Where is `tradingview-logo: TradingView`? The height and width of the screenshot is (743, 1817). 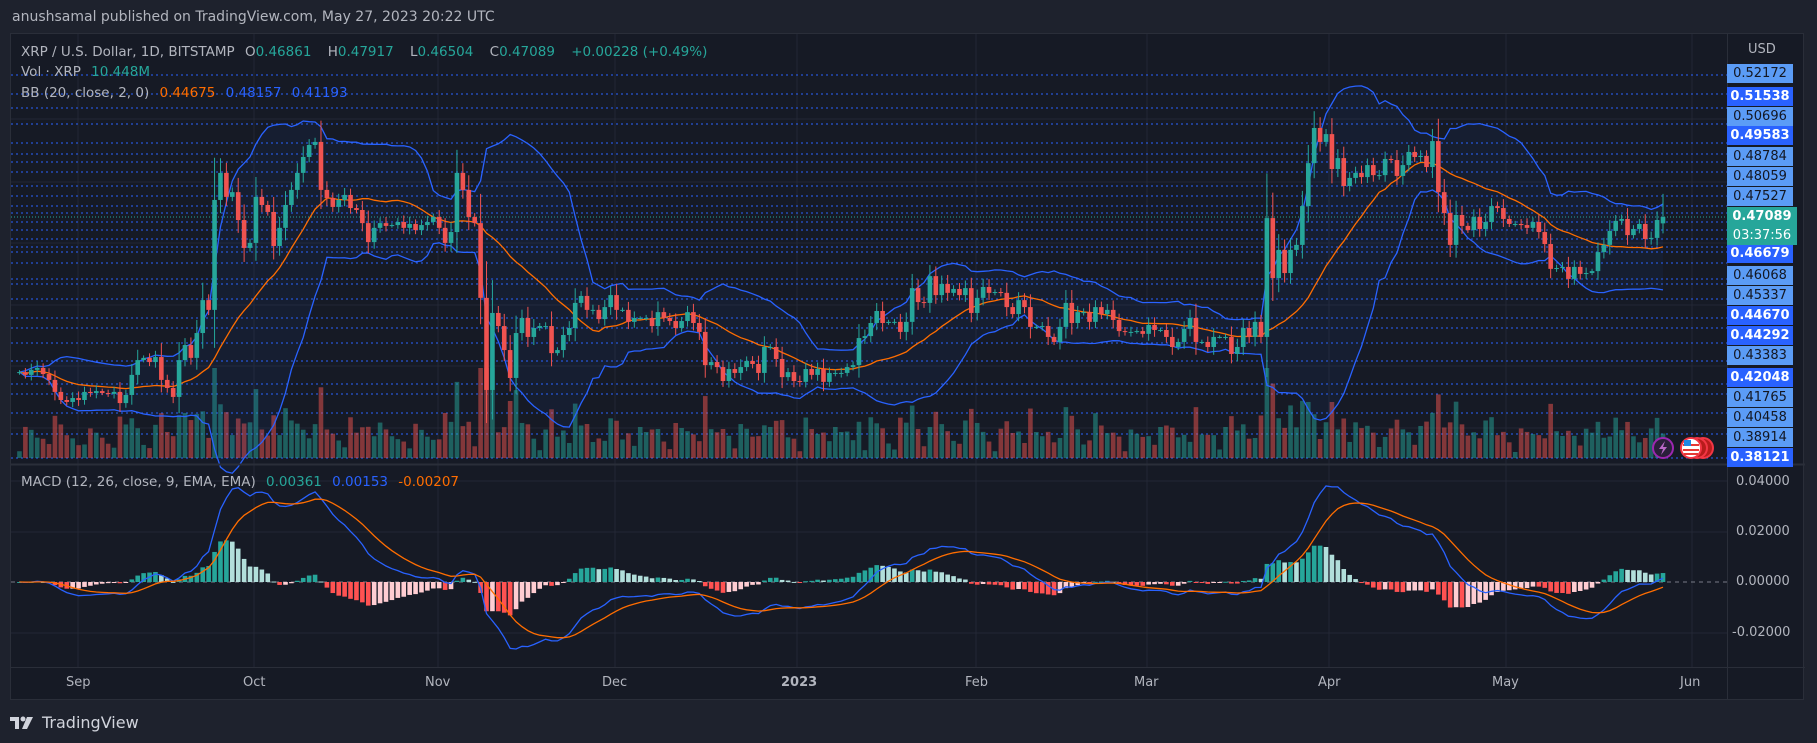
tradingview-logo: TradingView is located at coordinates (74, 722).